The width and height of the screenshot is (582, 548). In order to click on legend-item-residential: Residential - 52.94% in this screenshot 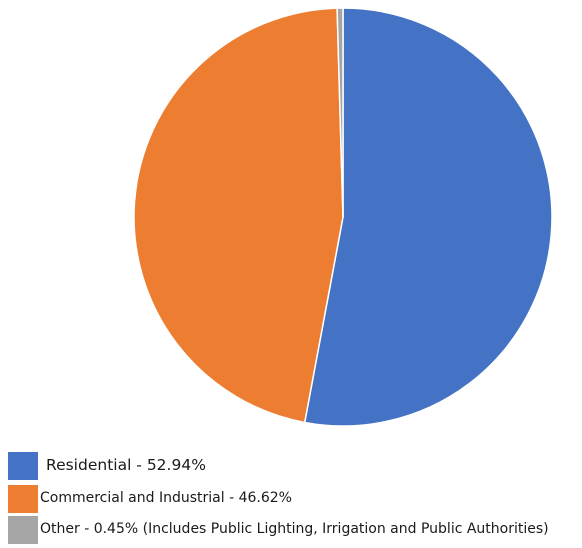, I will do `click(295, 468)`.